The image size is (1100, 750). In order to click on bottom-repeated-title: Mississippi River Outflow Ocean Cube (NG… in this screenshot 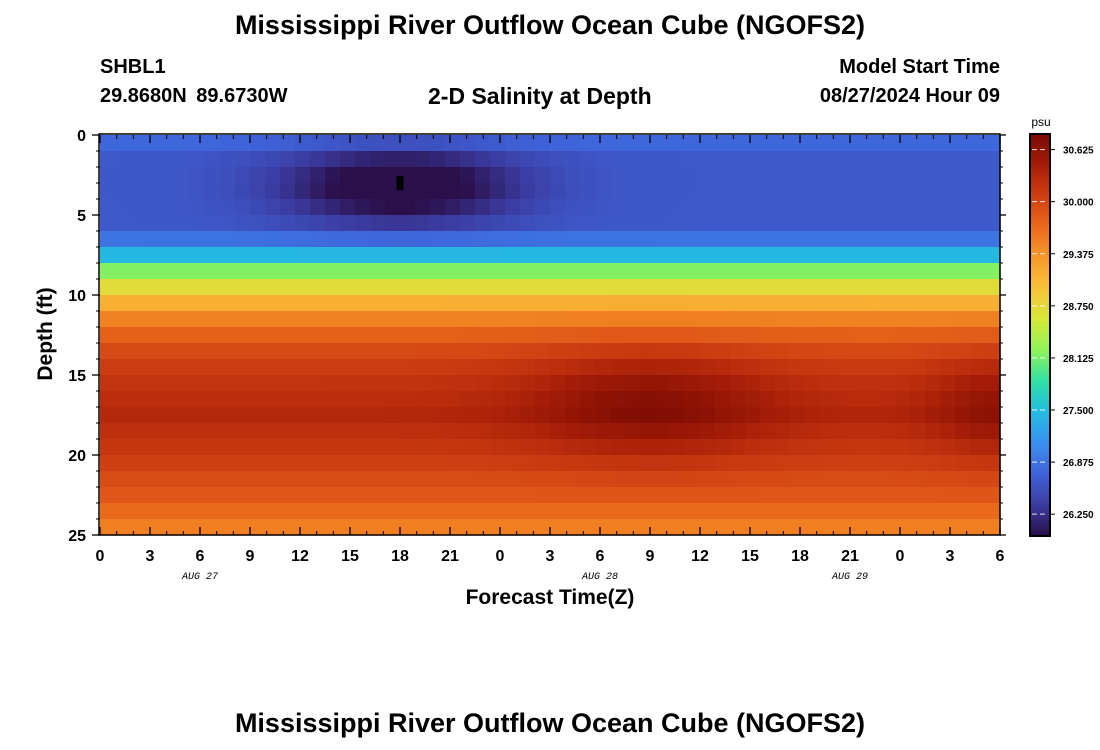, I will do `click(550, 723)`.